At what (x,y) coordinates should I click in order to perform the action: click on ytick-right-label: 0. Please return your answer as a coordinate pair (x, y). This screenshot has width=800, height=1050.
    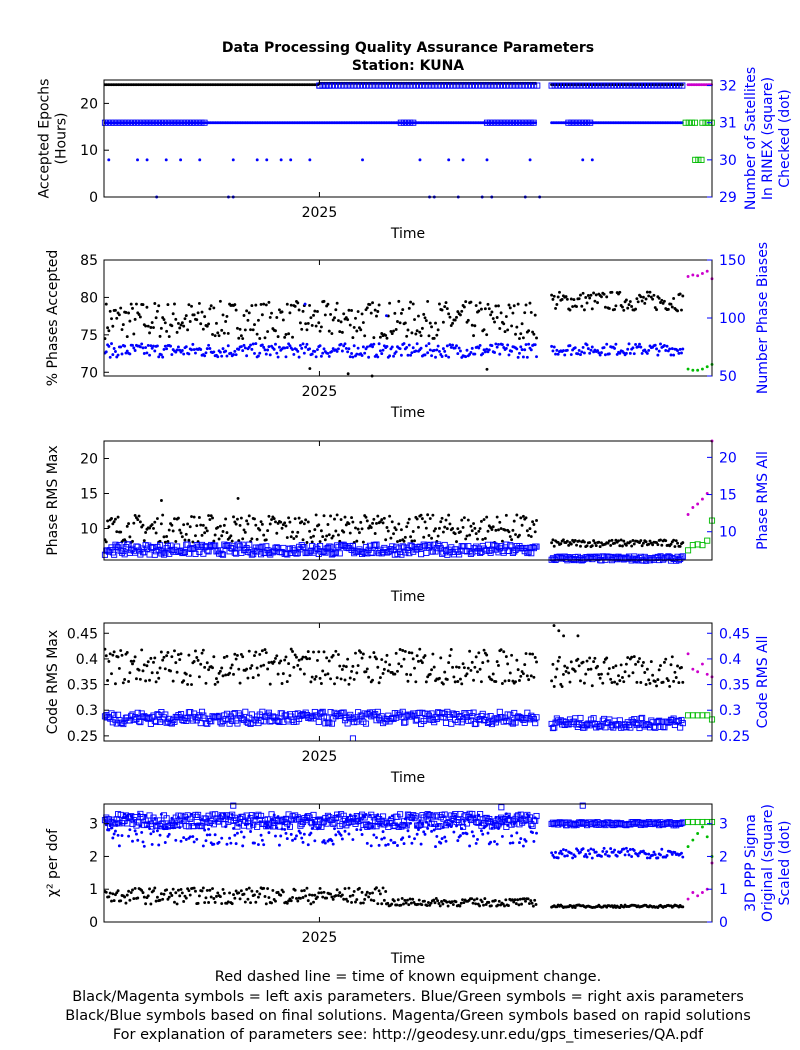
    Looking at the image, I should click on (723, 923).